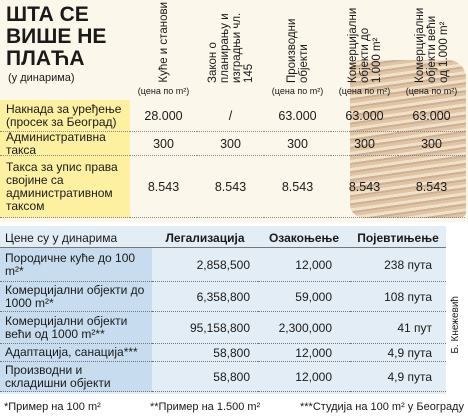 The image size is (468, 420). Describe the element at coordinates (65, 143) in the screenshot. I see `row-label: Административна такса` at that location.